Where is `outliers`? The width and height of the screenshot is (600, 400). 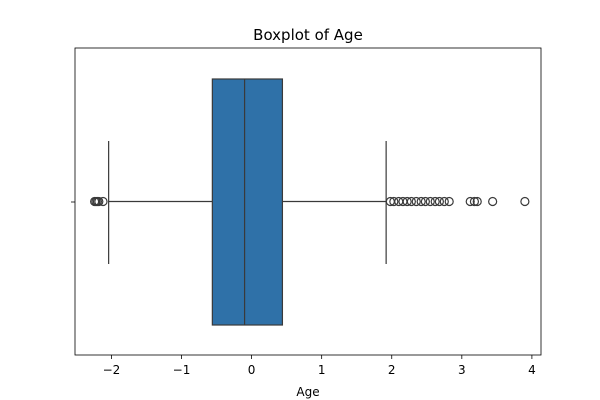
outliers is located at coordinates (310, 201).